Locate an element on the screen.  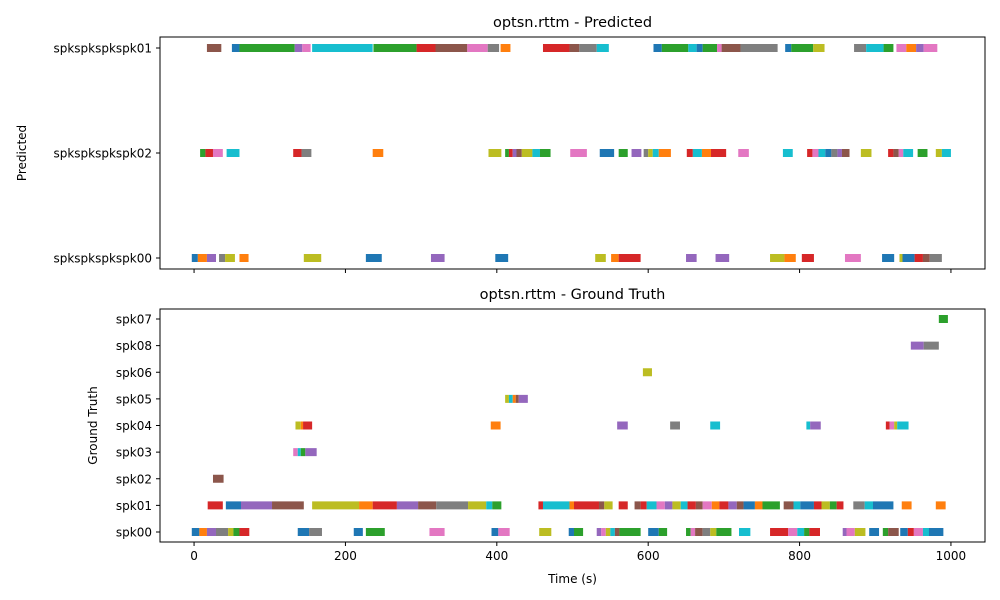
ytick-label-spk07: spk07 is located at coordinates (134, 320).